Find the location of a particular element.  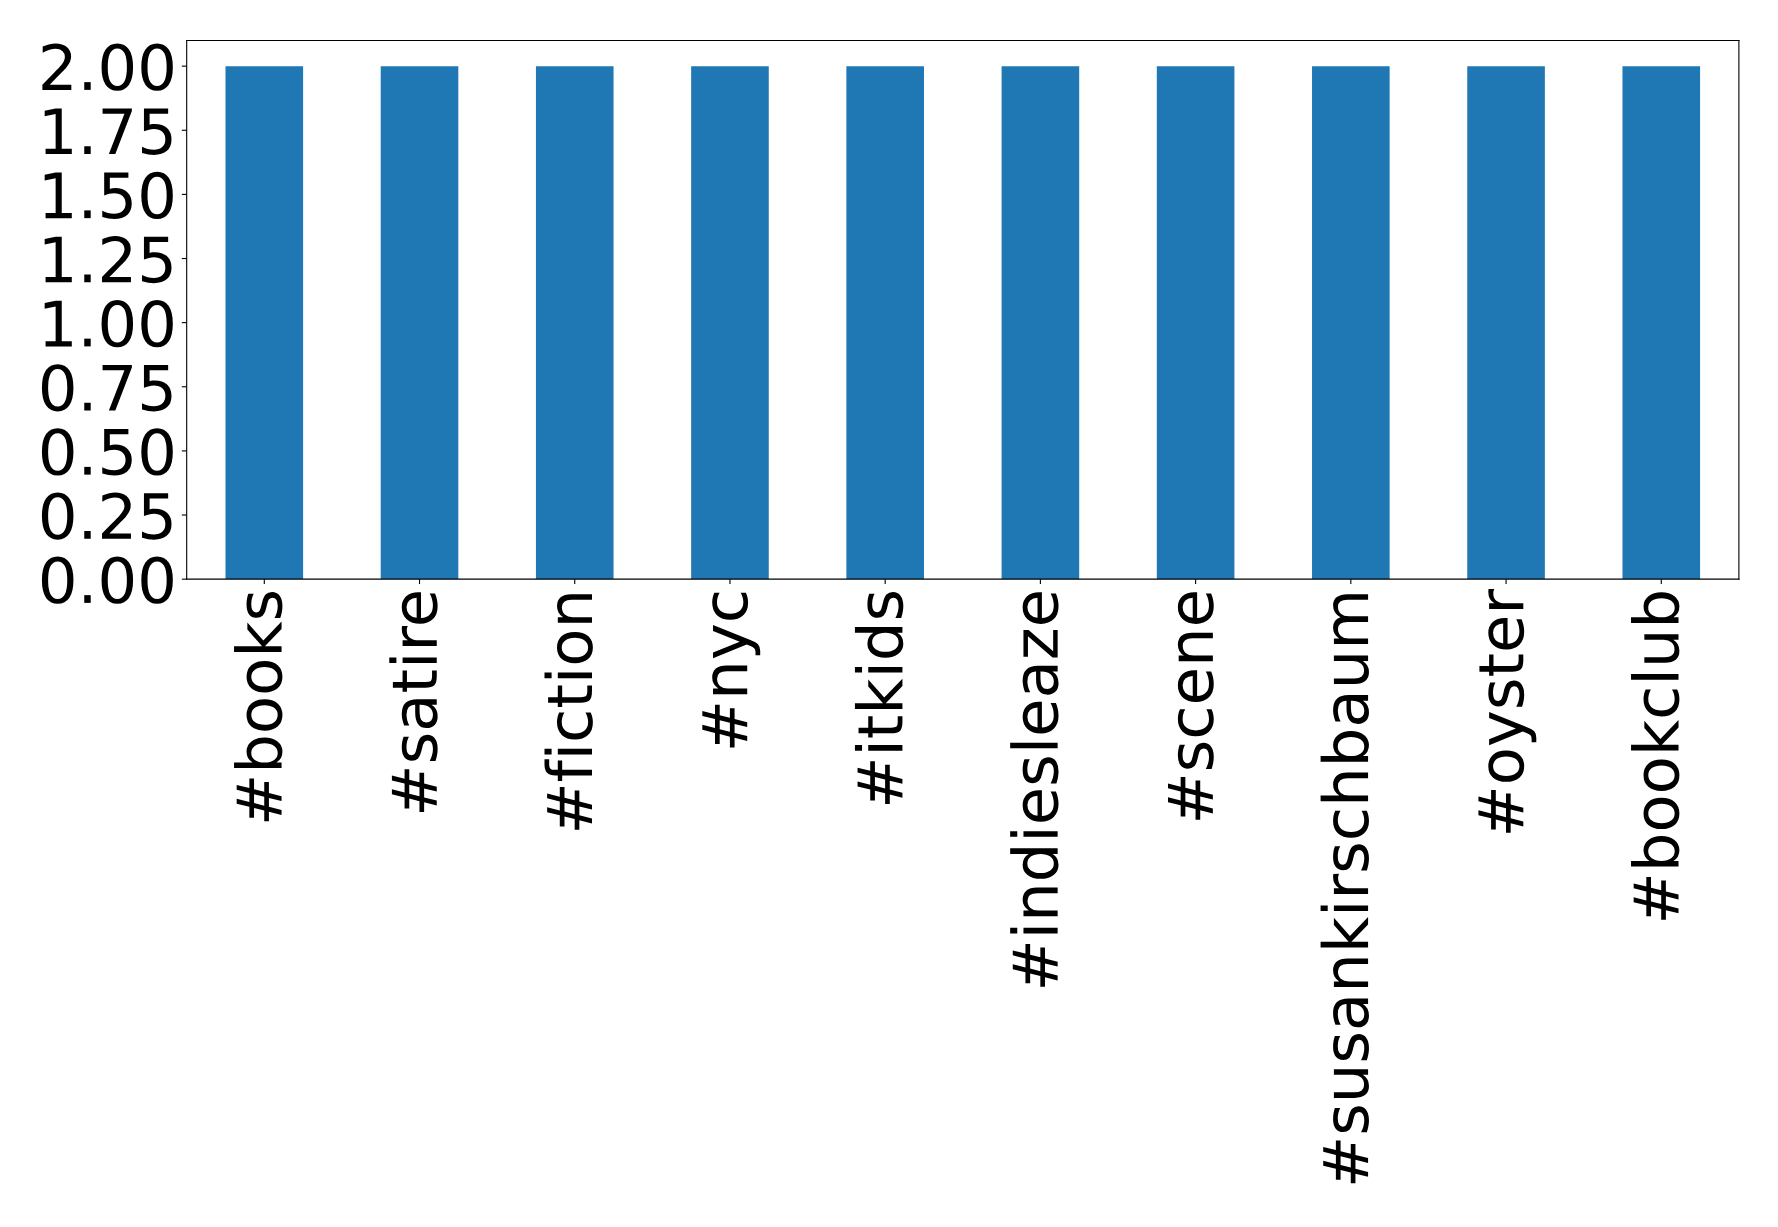

x-tick-label: #fiction is located at coordinates (568, 712).